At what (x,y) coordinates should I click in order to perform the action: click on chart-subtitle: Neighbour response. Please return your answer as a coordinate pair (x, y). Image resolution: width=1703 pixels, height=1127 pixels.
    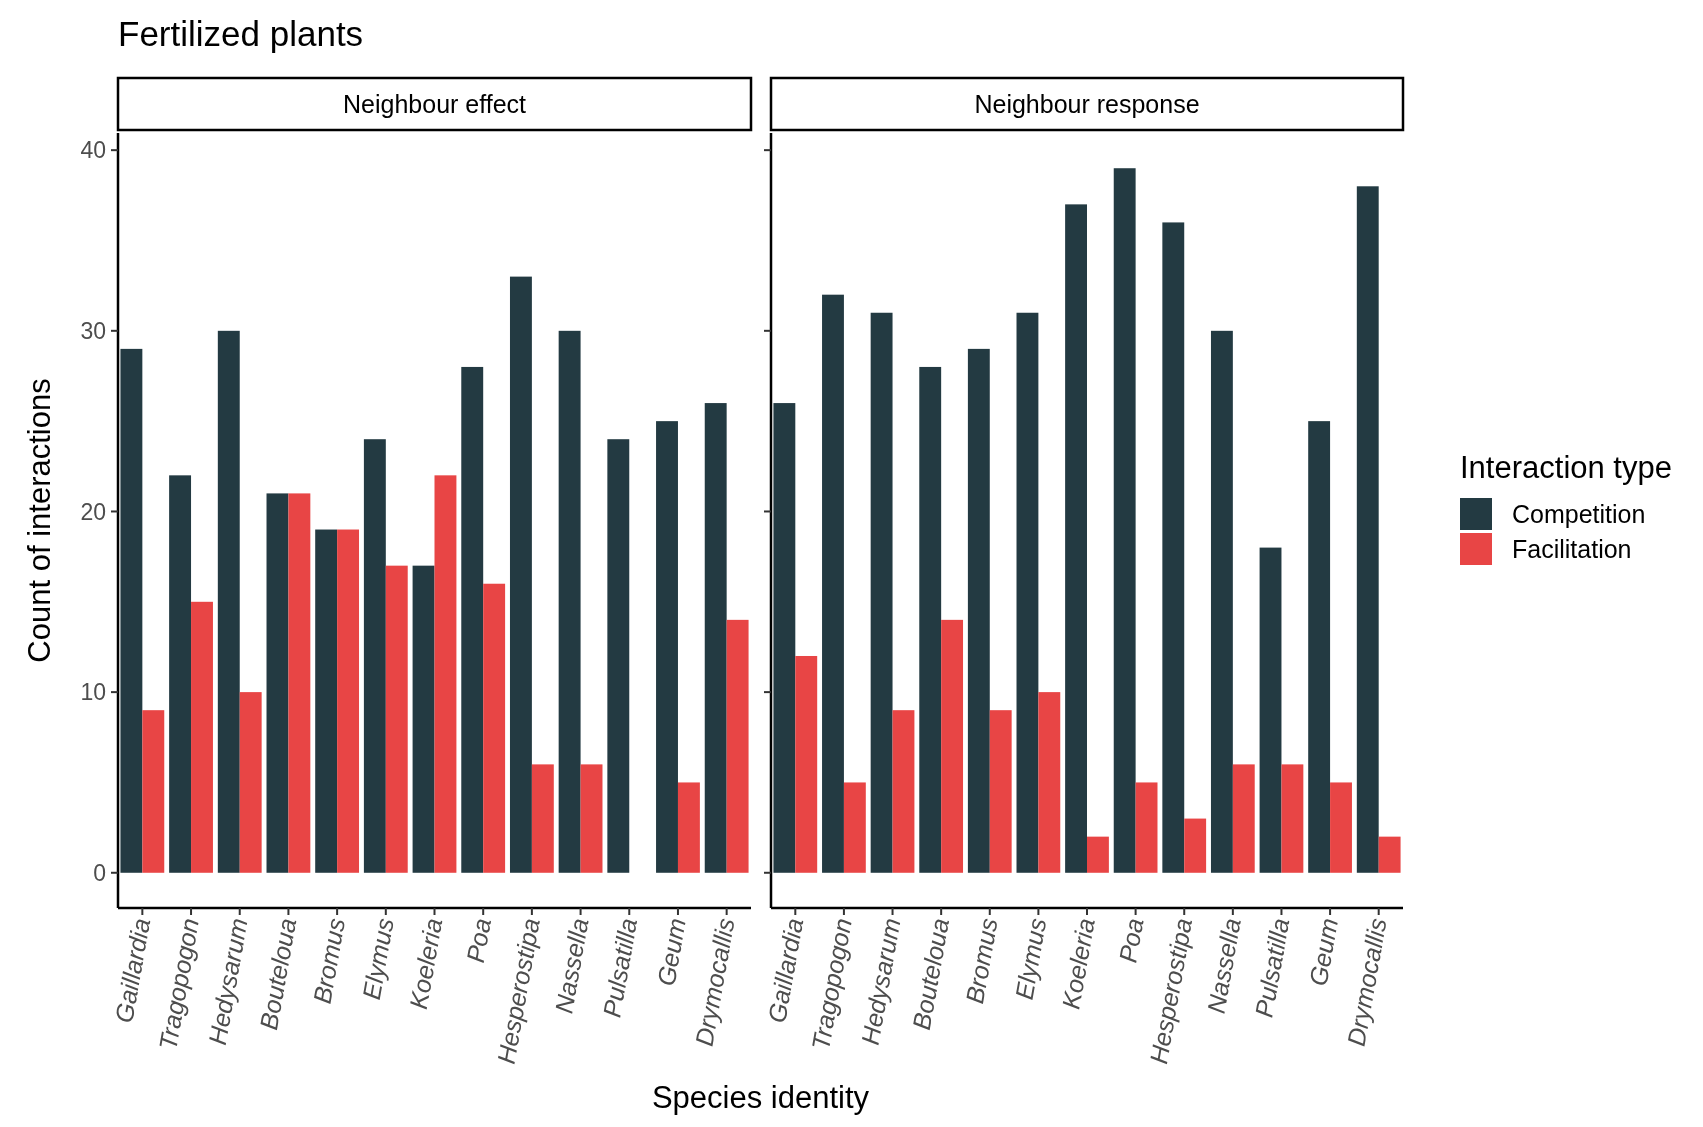
    Looking at the image, I should click on (1087, 104).